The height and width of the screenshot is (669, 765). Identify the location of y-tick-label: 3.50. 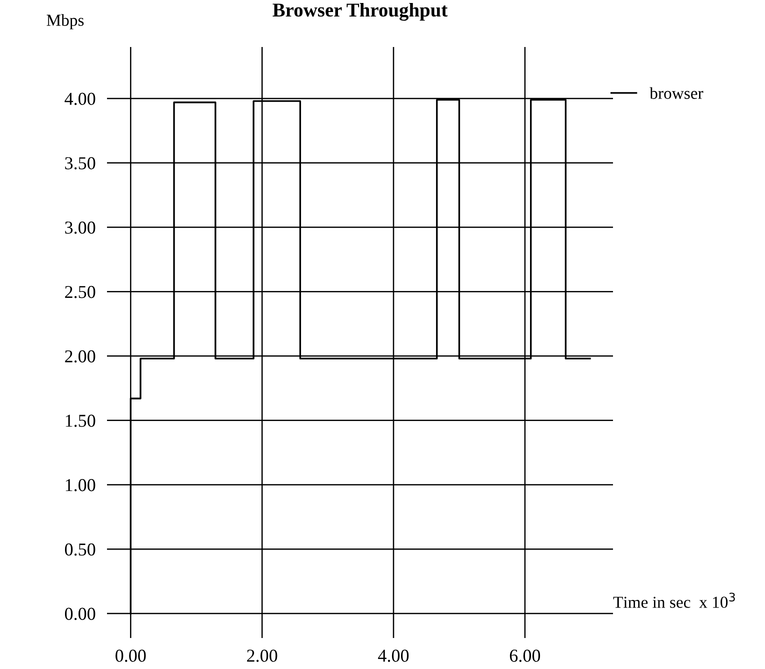
(80, 163).